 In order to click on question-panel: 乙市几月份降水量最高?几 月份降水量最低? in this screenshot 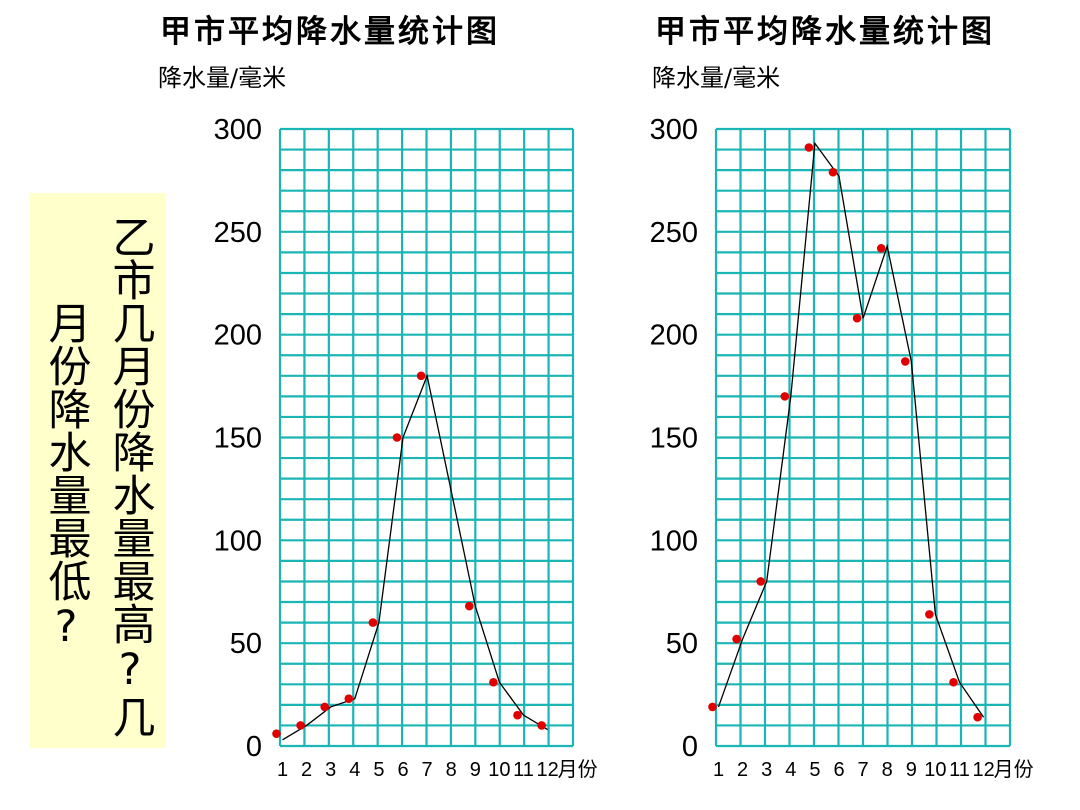, I will do `click(98, 470)`.